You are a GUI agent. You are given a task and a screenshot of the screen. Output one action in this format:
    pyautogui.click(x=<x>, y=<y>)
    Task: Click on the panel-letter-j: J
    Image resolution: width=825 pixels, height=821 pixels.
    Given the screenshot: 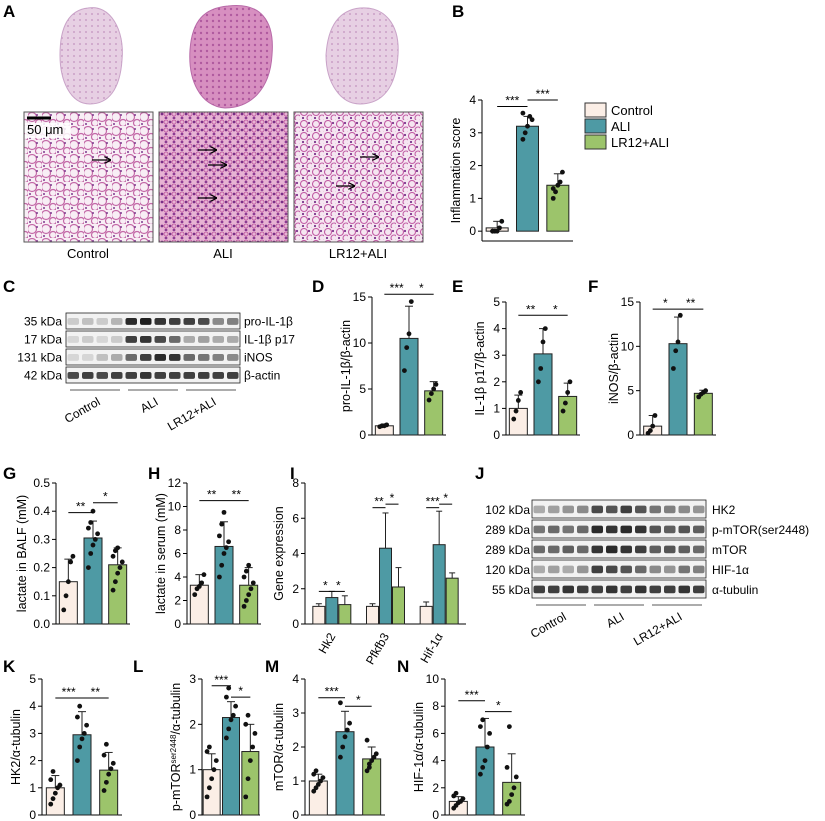 What is the action you would take?
    pyautogui.click(x=479, y=473)
    